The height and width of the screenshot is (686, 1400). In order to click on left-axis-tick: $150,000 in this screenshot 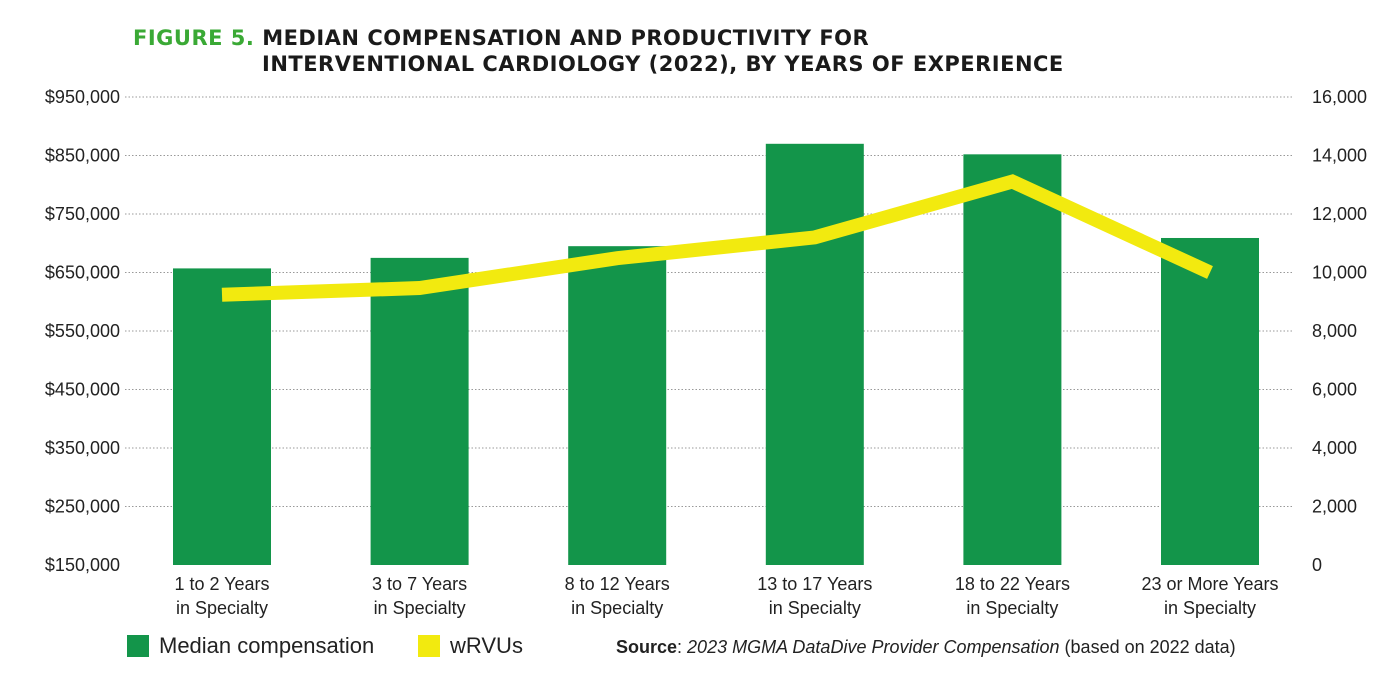, I will do `click(82, 565)`.